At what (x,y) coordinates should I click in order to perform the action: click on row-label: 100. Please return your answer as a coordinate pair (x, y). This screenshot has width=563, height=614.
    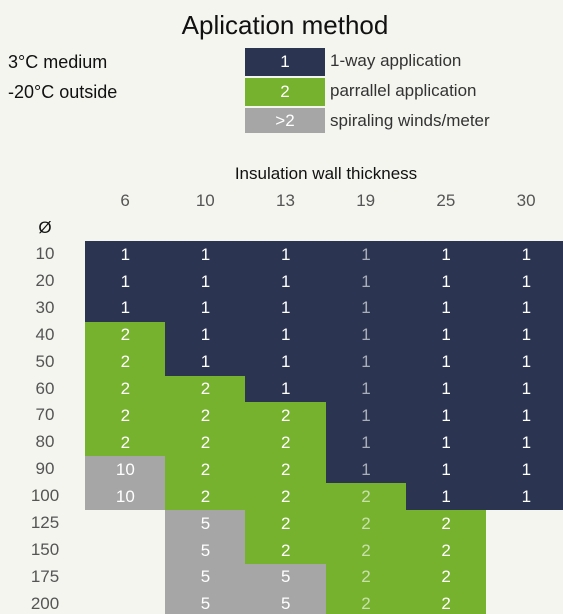
    Looking at the image, I should click on (45, 496).